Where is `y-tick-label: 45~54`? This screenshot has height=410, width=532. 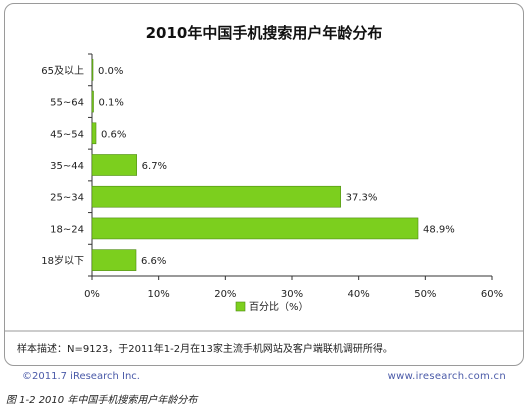
y-tick-label: 45~54 is located at coordinates (67, 134).